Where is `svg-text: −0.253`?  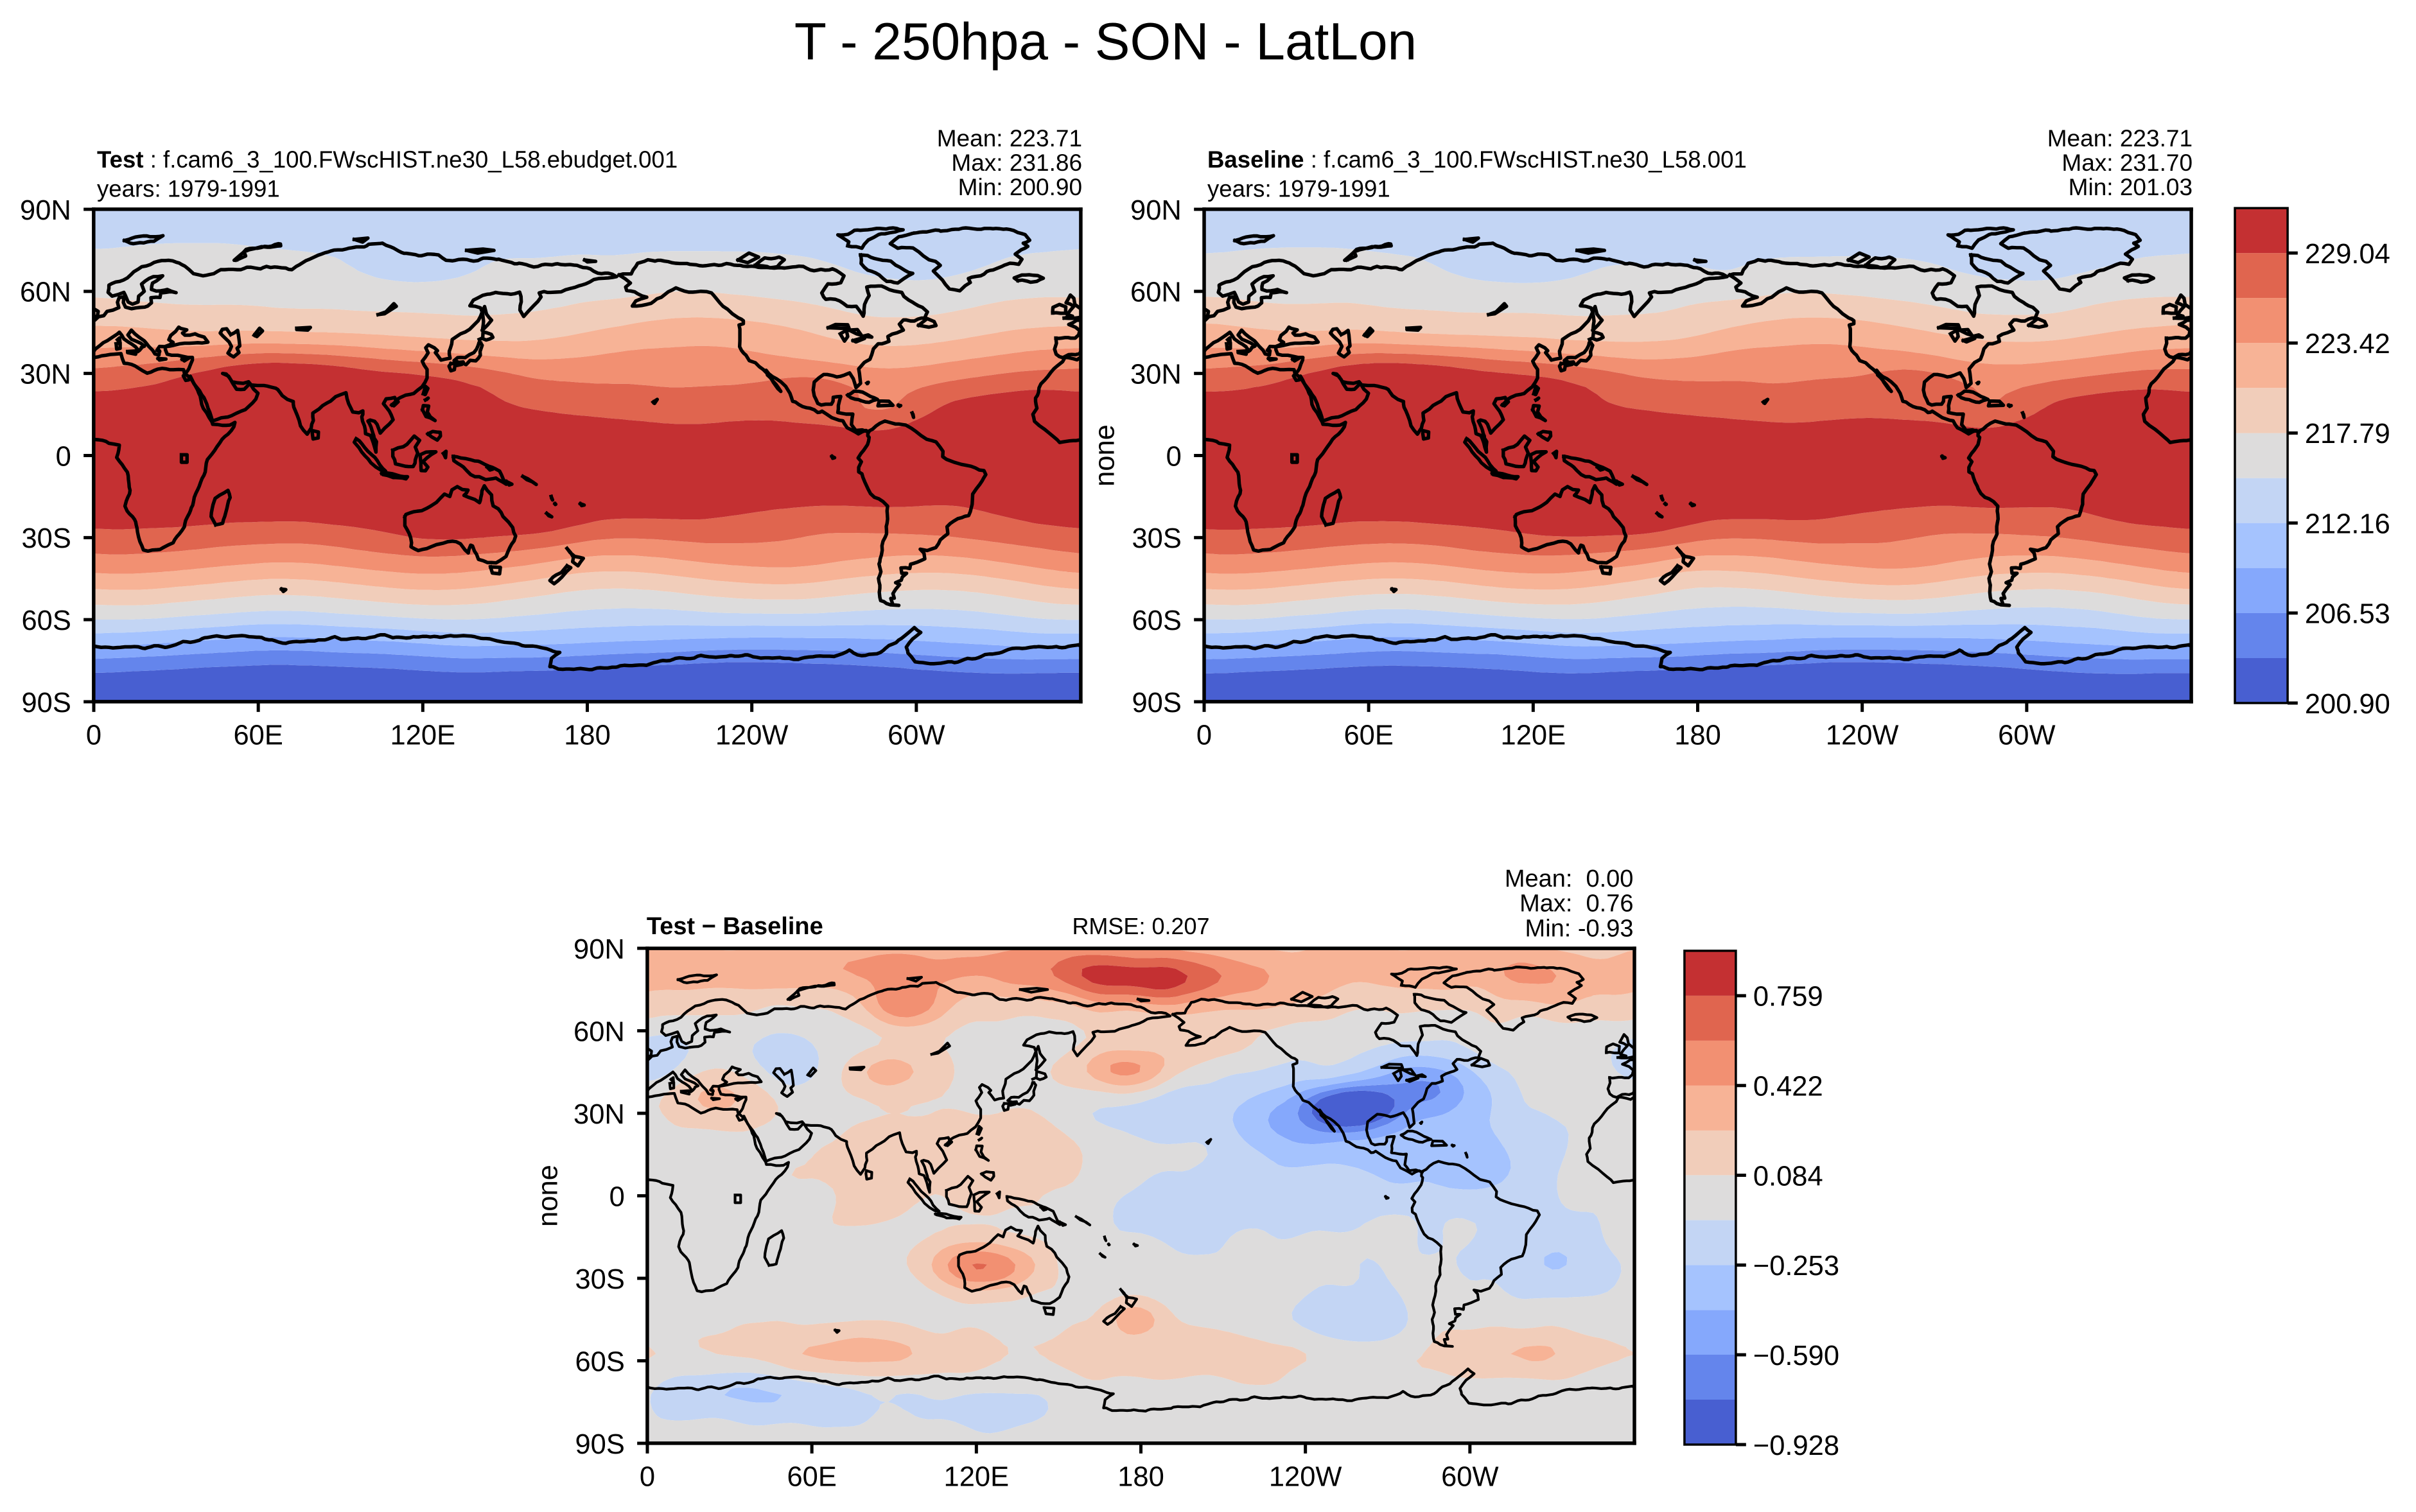
svg-text: −0.253 is located at coordinates (1796, 1266).